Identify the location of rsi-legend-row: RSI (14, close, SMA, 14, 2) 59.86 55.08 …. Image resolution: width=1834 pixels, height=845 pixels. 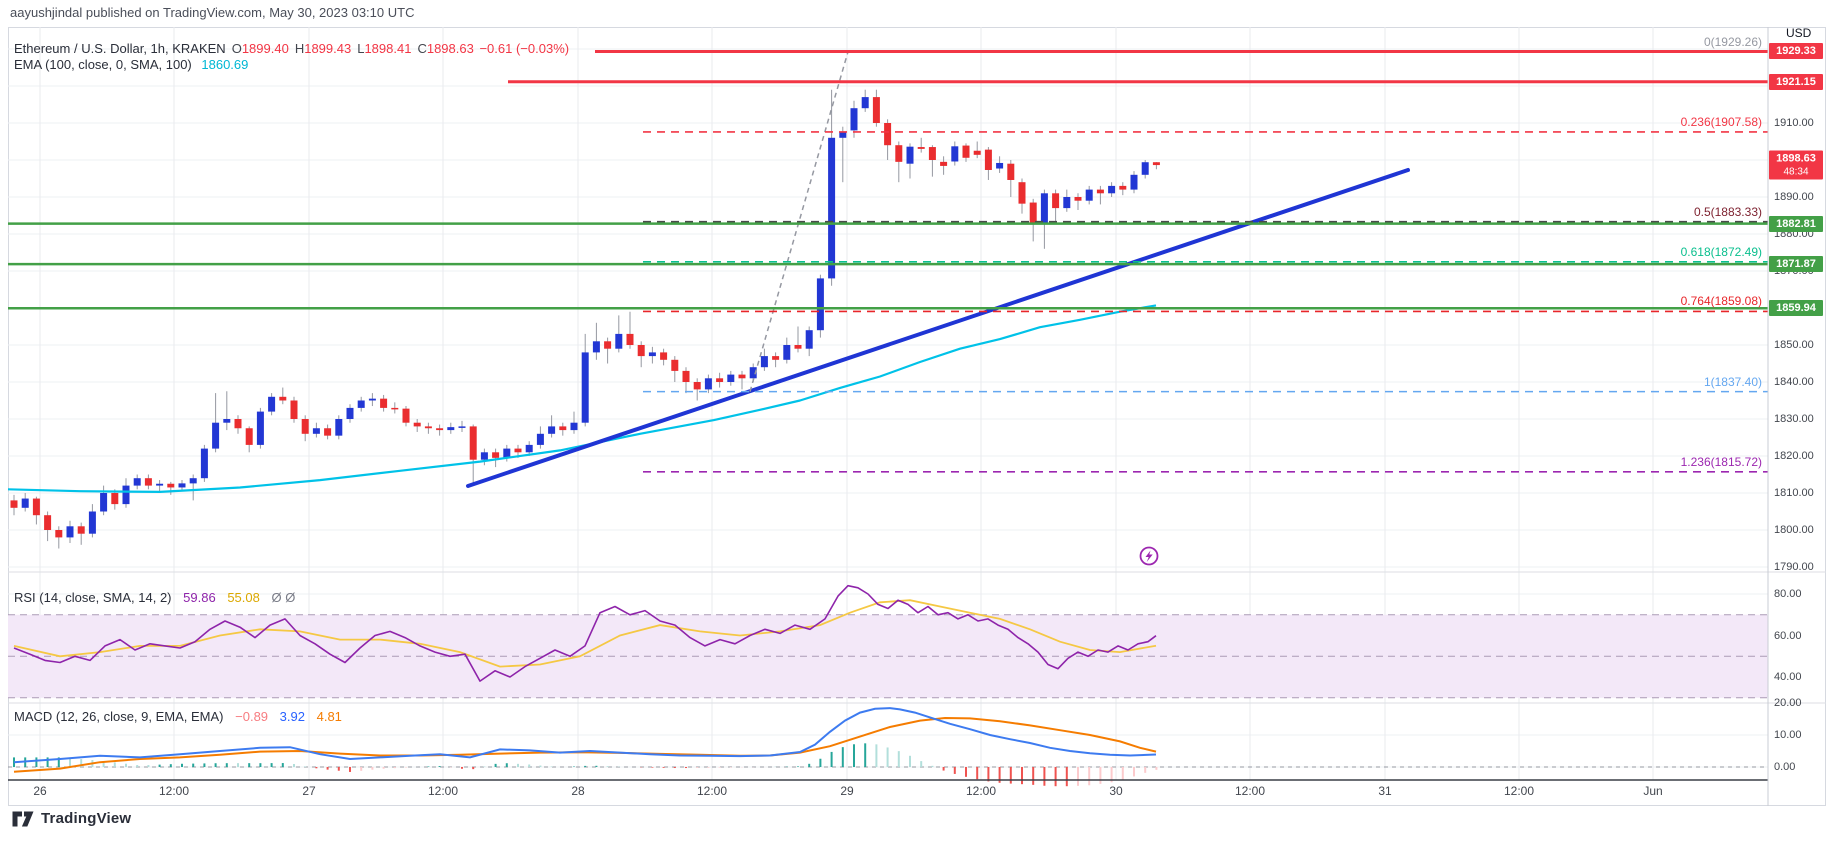
(154, 597).